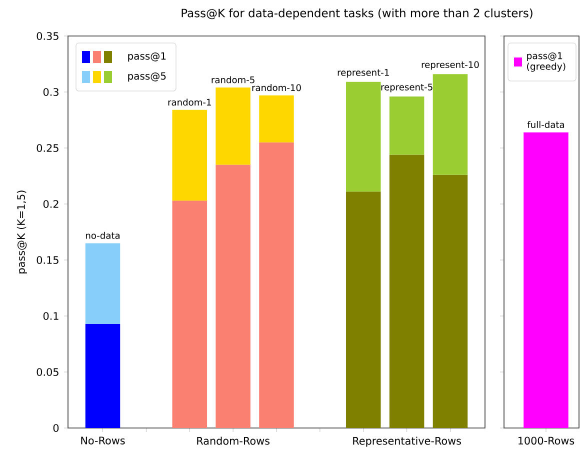 The height and width of the screenshot is (453, 581). Describe the element at coordinates (50, 92) in the screenshot. I see `y-tick-label: 0.3` at that location.